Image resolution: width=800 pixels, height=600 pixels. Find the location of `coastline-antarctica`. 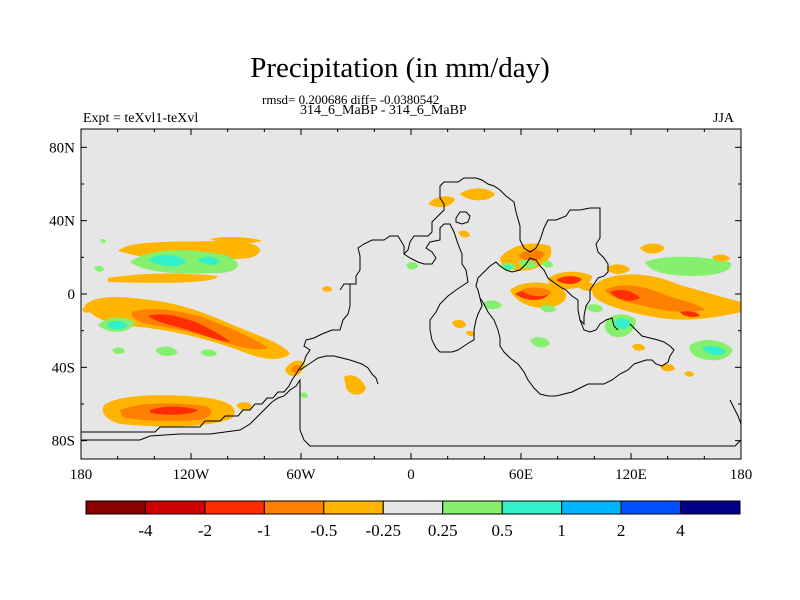

coastline-antarctica is located at coordinates (411, 412).